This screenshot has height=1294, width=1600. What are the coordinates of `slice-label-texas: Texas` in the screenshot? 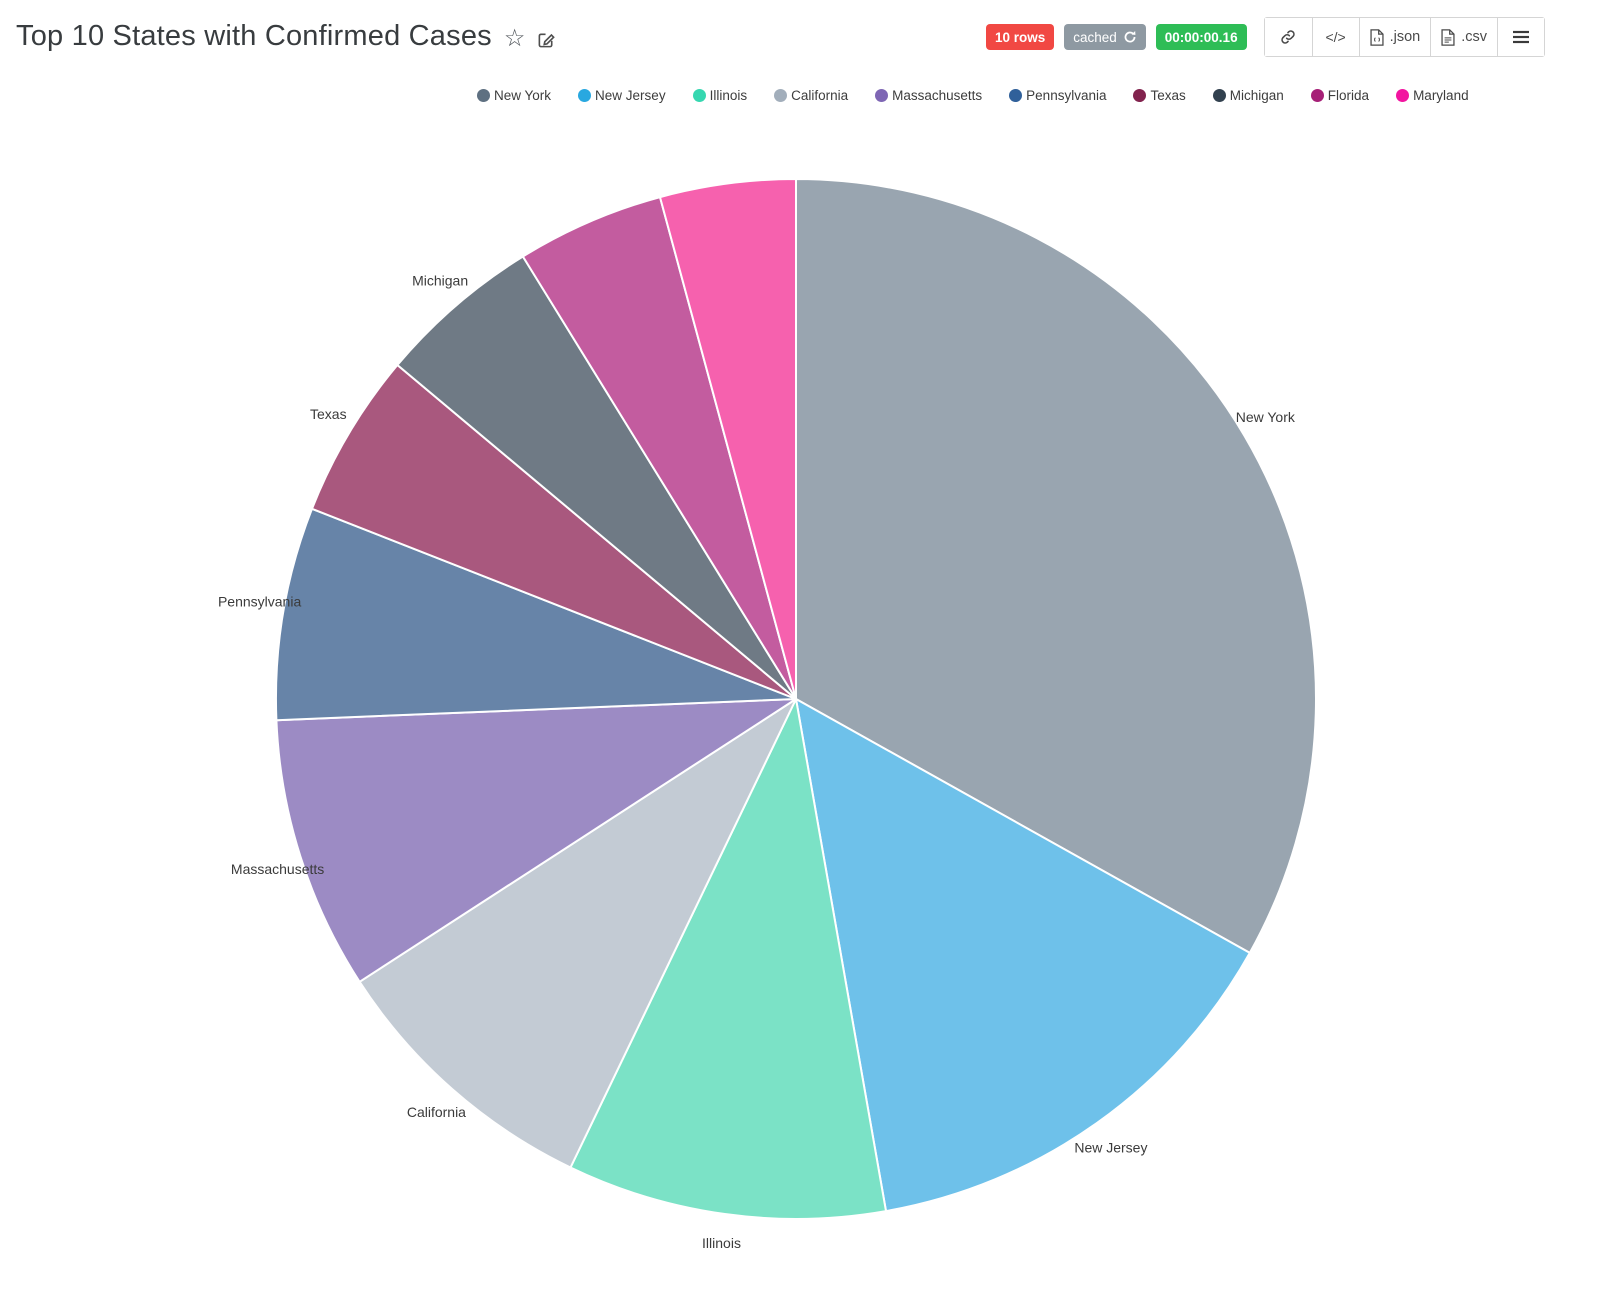 It's located at (328, 414).